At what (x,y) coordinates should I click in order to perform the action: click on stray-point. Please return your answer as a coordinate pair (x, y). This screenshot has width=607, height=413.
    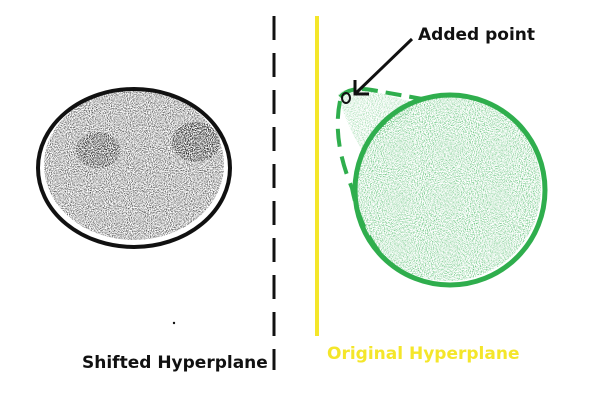
    Looking at the image, I should click on (174, 323).